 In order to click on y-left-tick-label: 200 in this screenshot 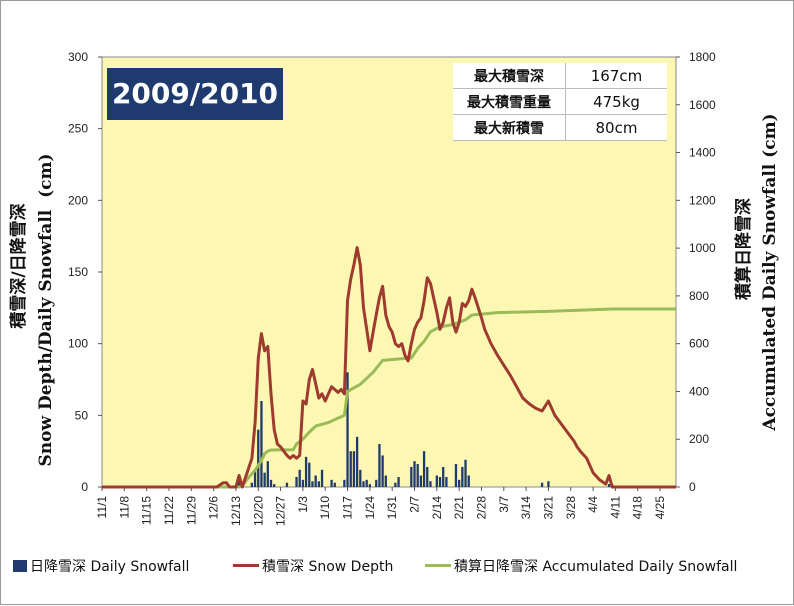, I will do `click(78, 200)`.